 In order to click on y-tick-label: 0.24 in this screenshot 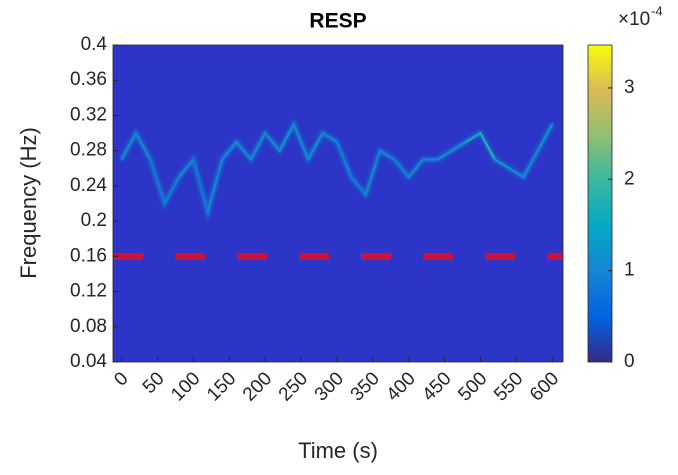, I will do `click(88, 185)`.